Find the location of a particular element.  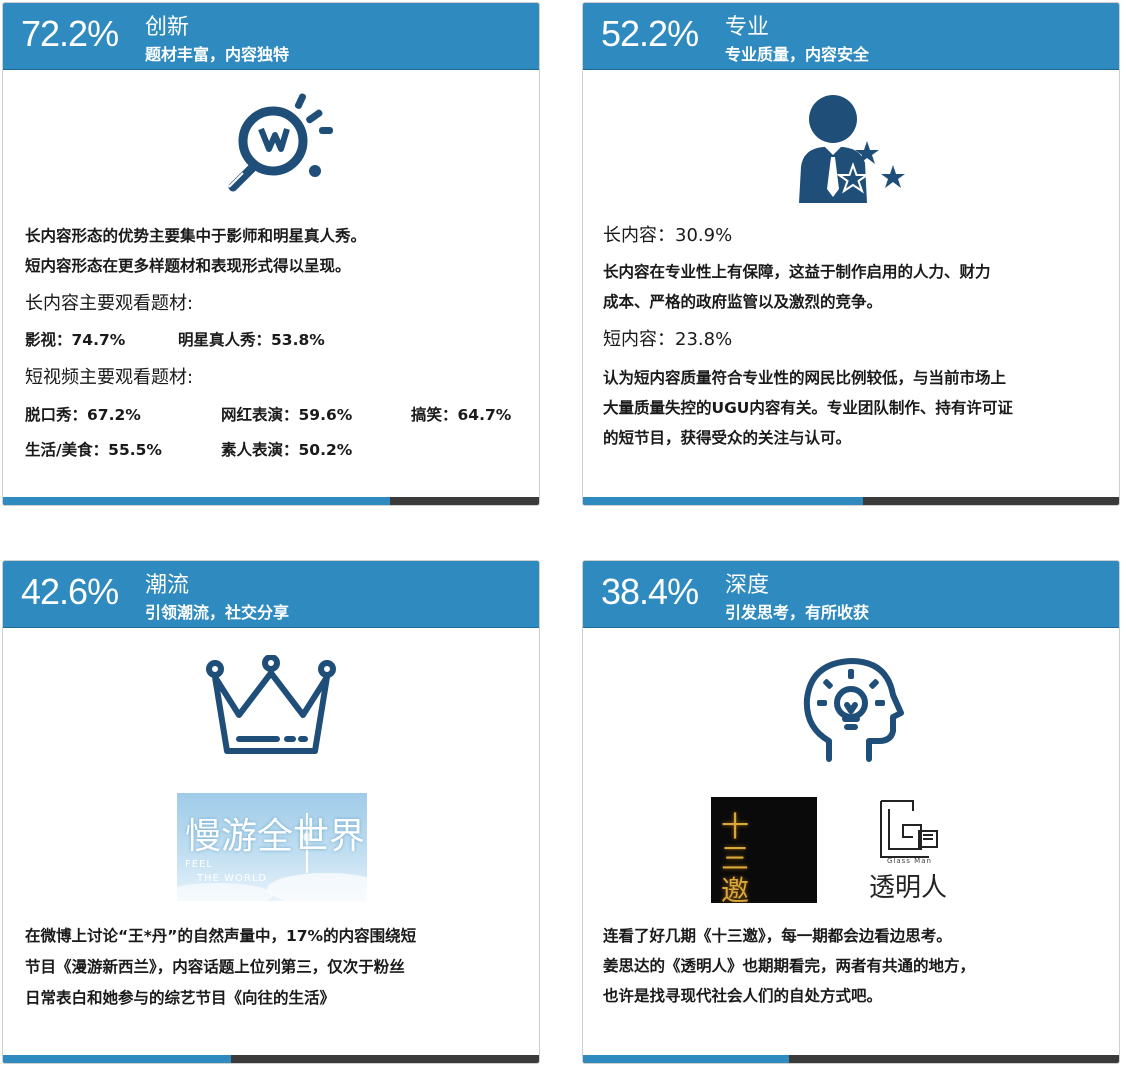

stat-item: 搞笑：64.7% is located at coordinates (461, 415).